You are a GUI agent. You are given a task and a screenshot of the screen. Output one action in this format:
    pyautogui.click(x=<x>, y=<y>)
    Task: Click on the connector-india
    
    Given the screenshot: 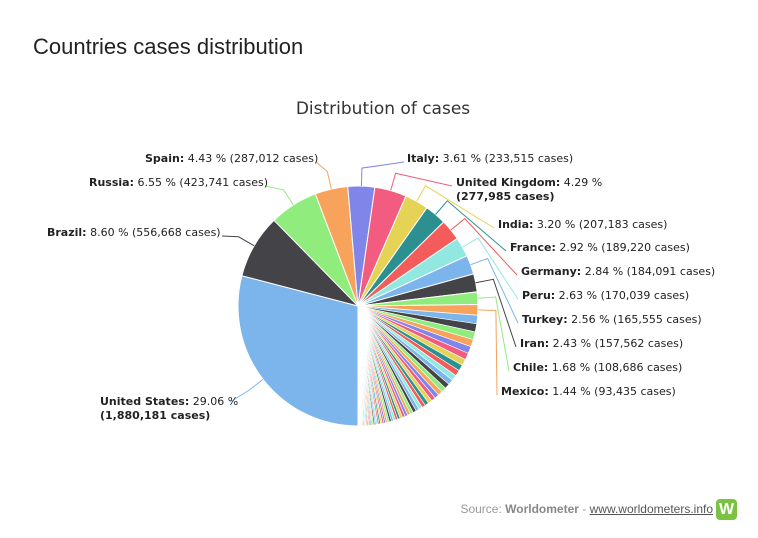 What is the action you would take?
    pyautogui.click(x=455, y=207)
    